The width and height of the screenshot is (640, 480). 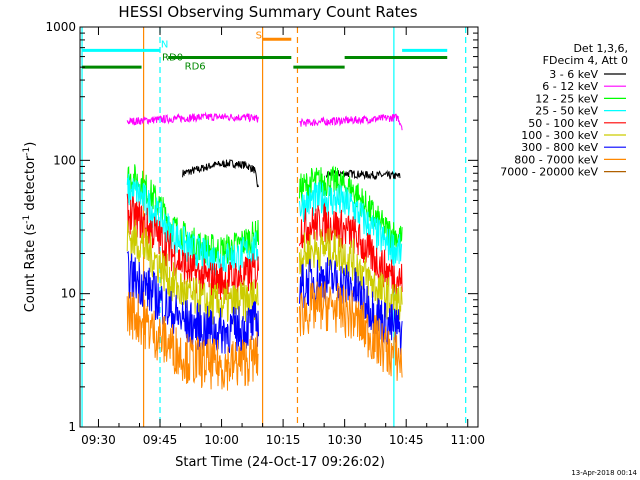 I want to click on bar-label-1: RD0, so click(x=172, y=58).